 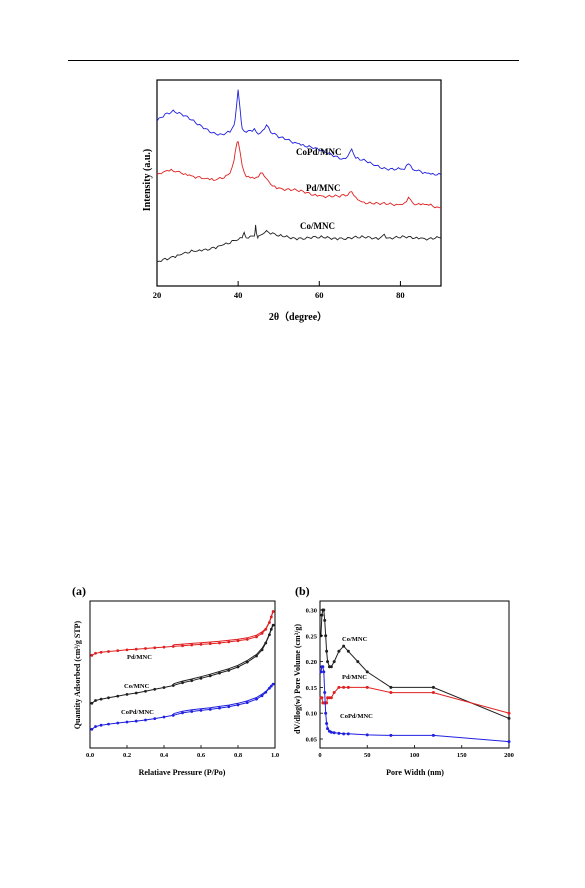 What do you see at coordinates (312, 636) in the screenshot?
I see `pore-ytick-label: 0.25` at bounding box center [312, 636].